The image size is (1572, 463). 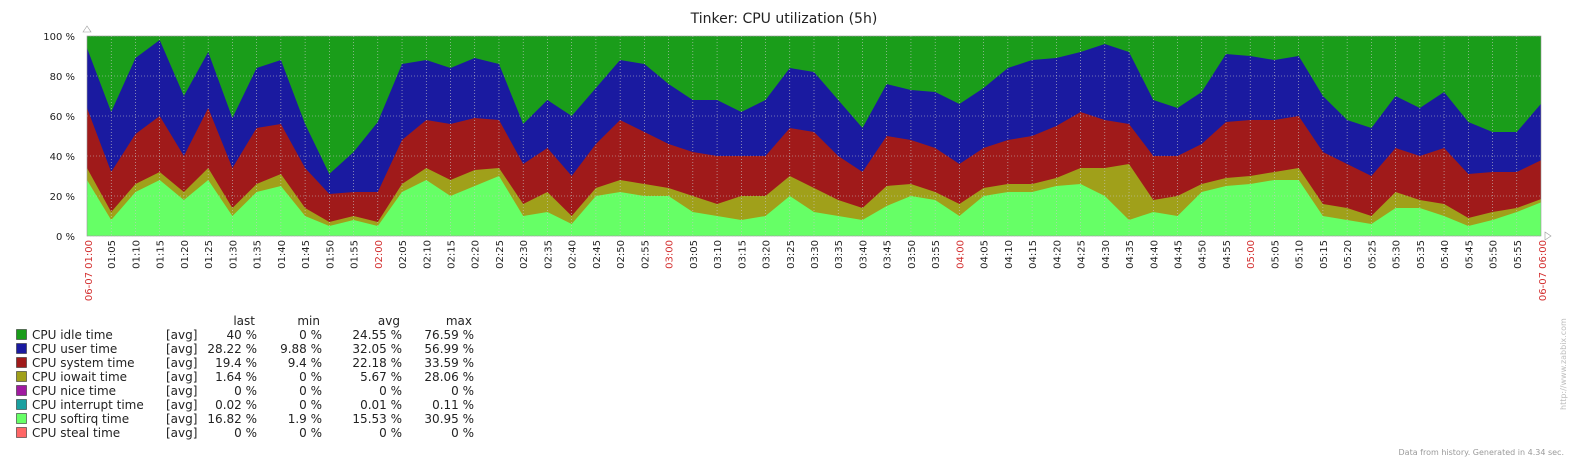 What do you see at coordinates (718, 254) in the screenshot?
I see `x-tick-label: 03:10` at bounding box center [718, 254].